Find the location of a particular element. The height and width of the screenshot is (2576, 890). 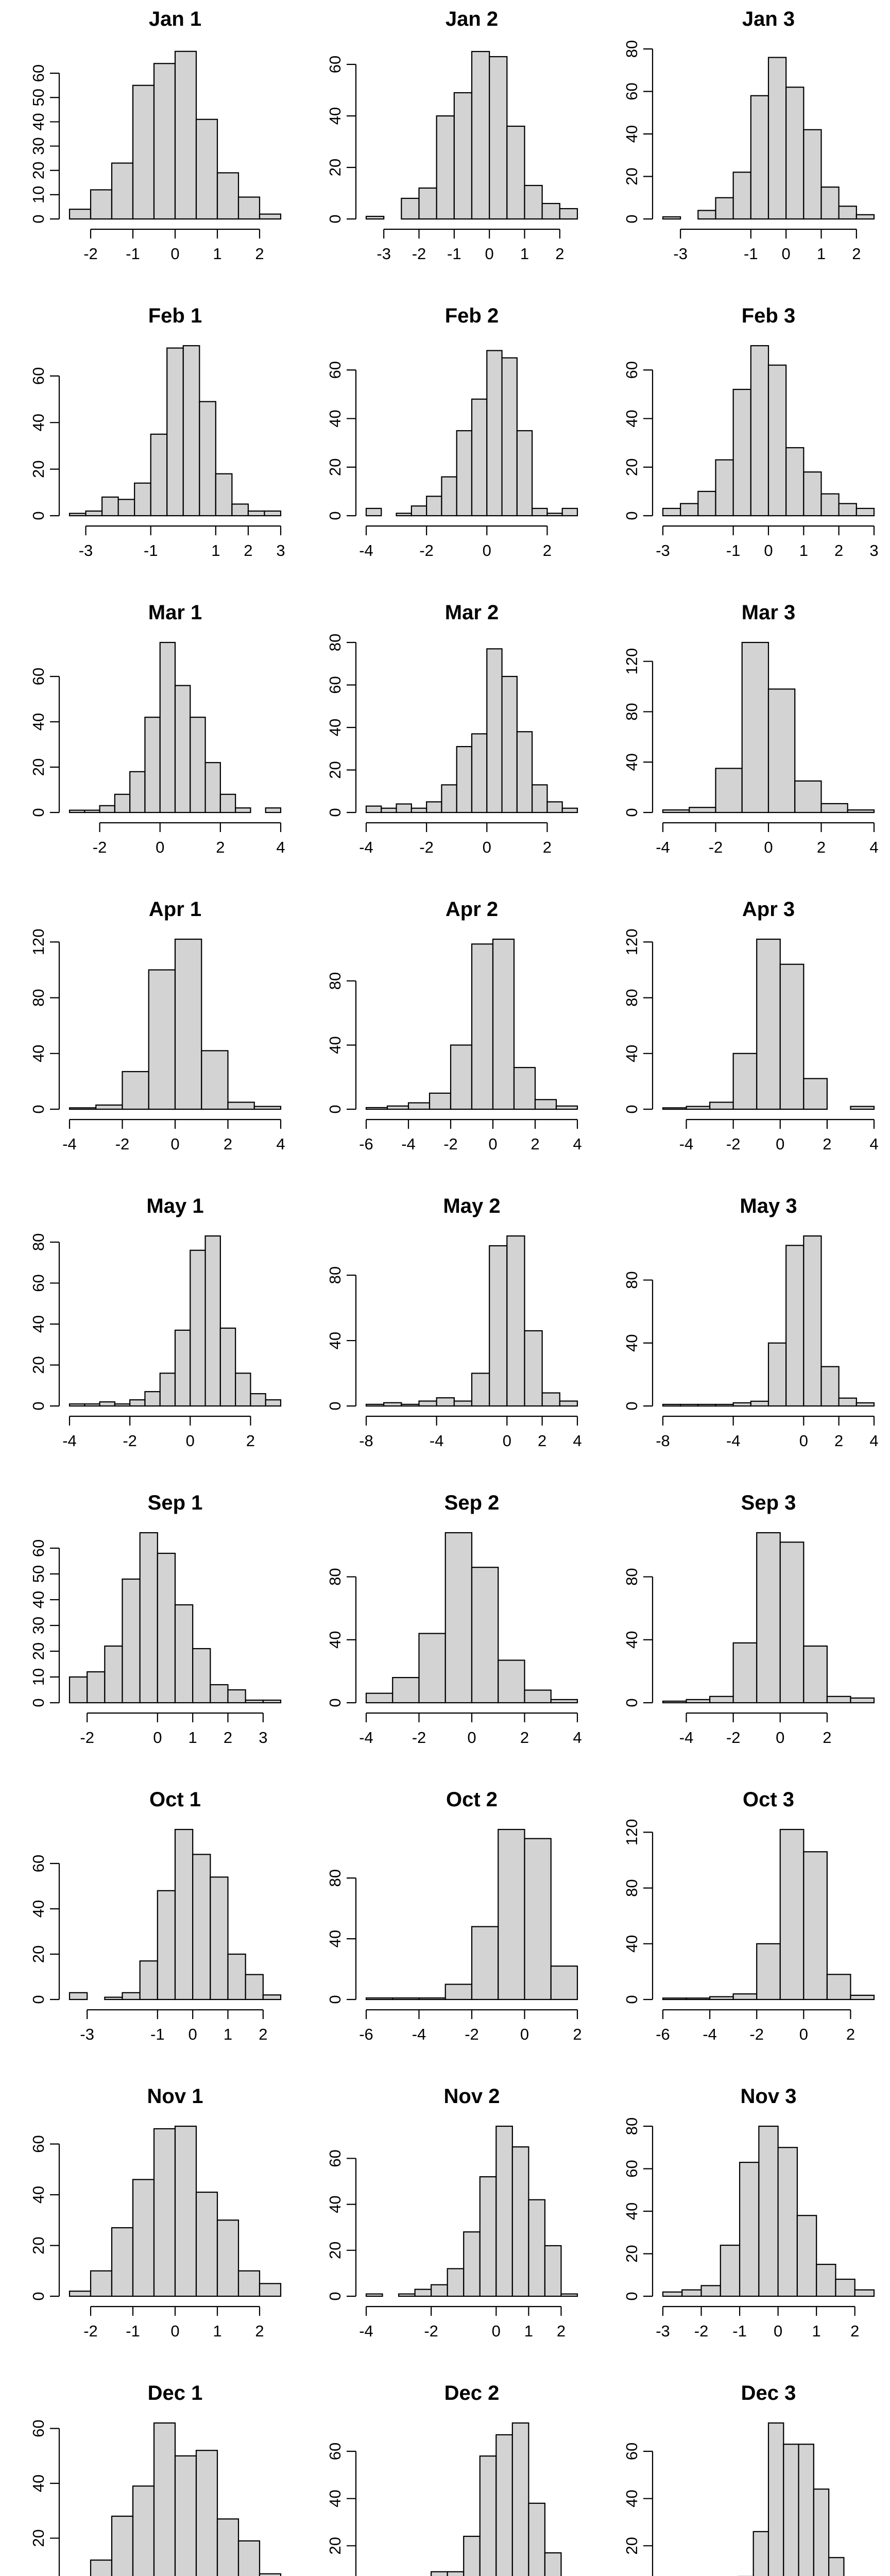

chart-title: Sep 2 is located at coordinates (472, 1503).